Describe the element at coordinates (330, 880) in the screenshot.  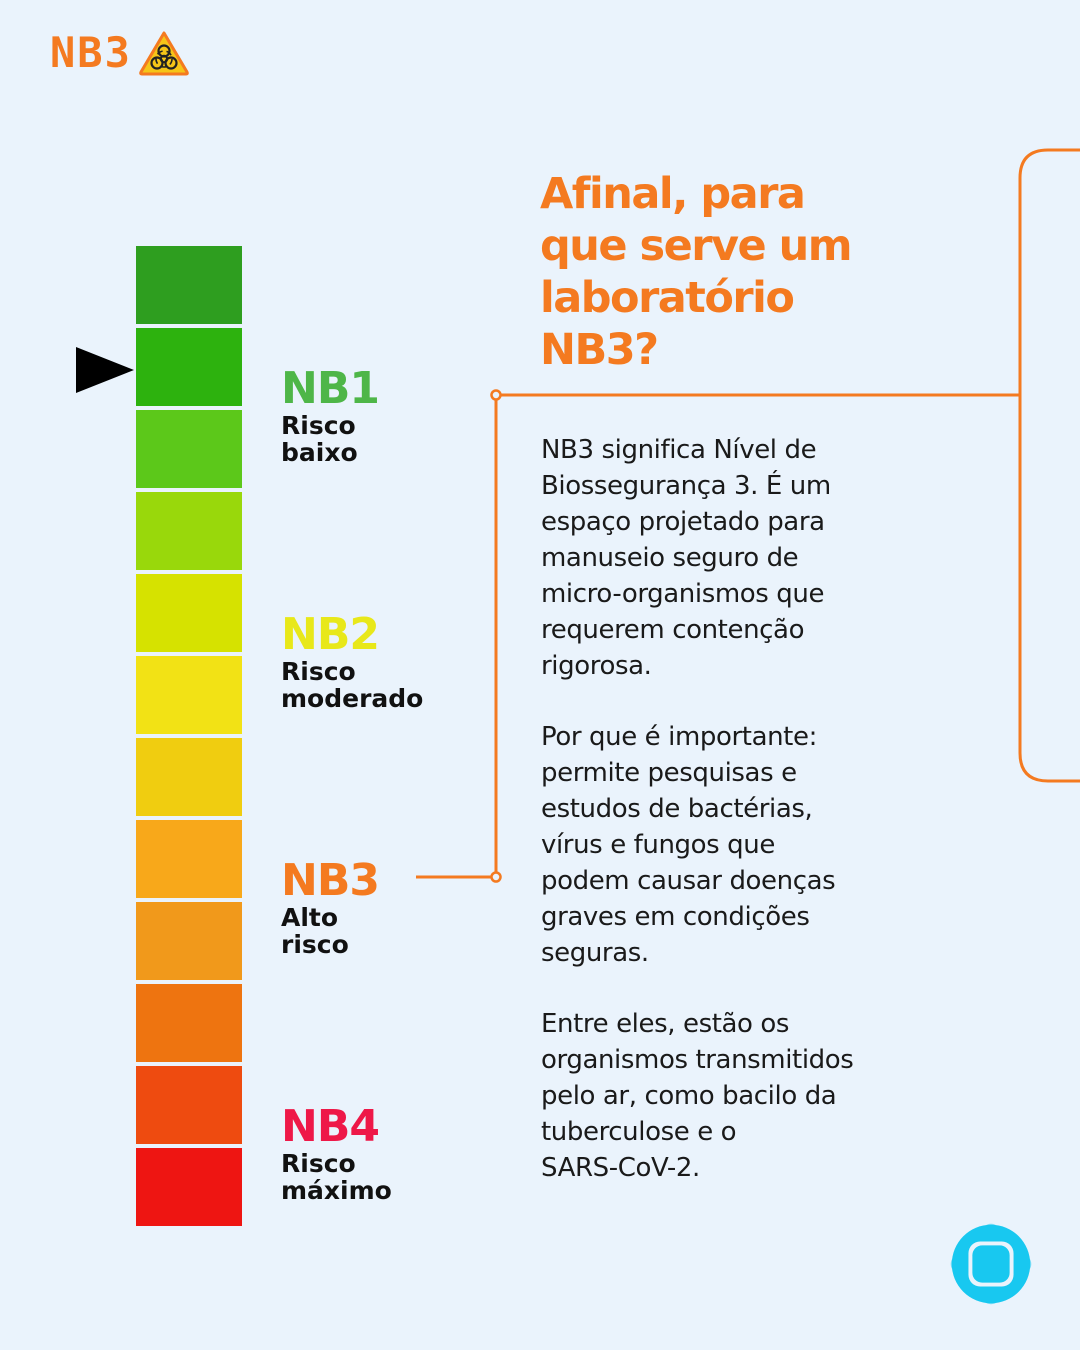
I see `level-code: NB3` at that location.